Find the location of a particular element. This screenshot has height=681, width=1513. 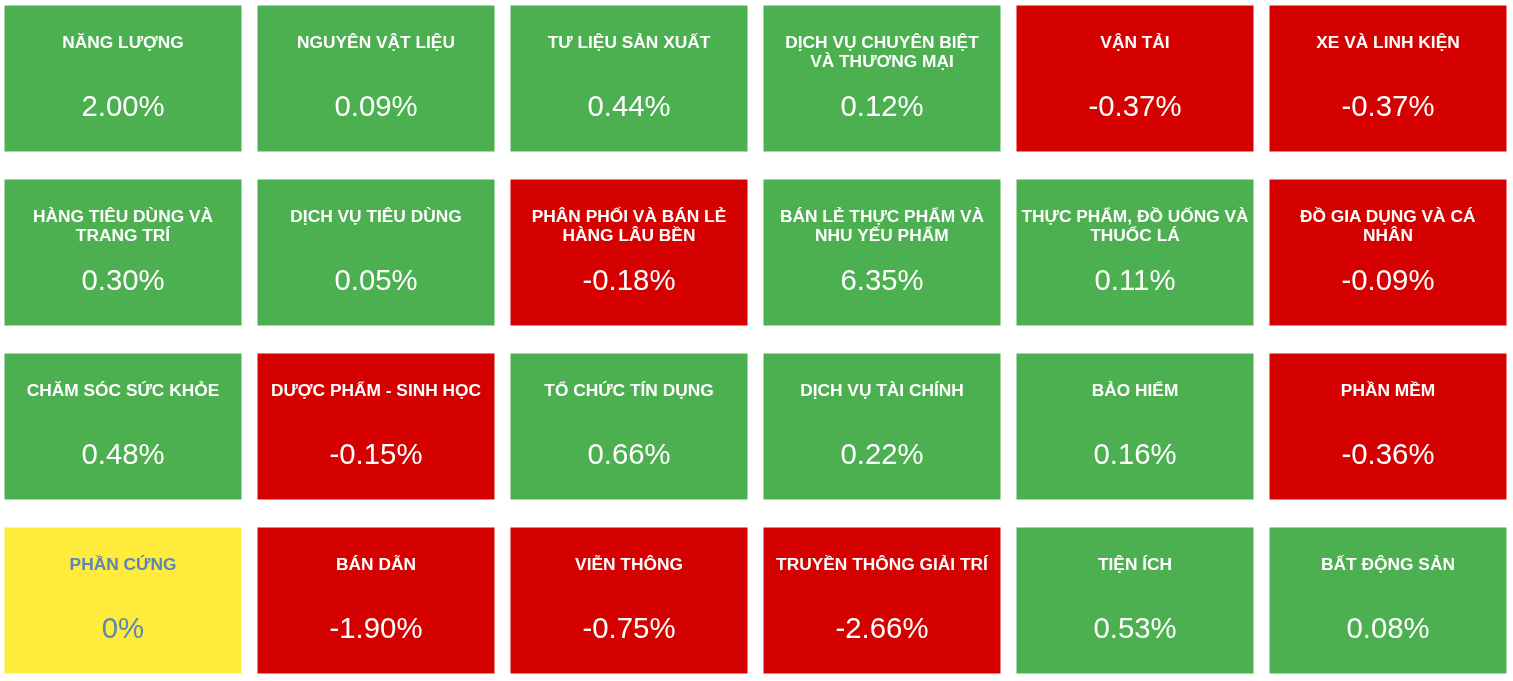

data-label: 0.11% is located at coordinates (1135, 279).